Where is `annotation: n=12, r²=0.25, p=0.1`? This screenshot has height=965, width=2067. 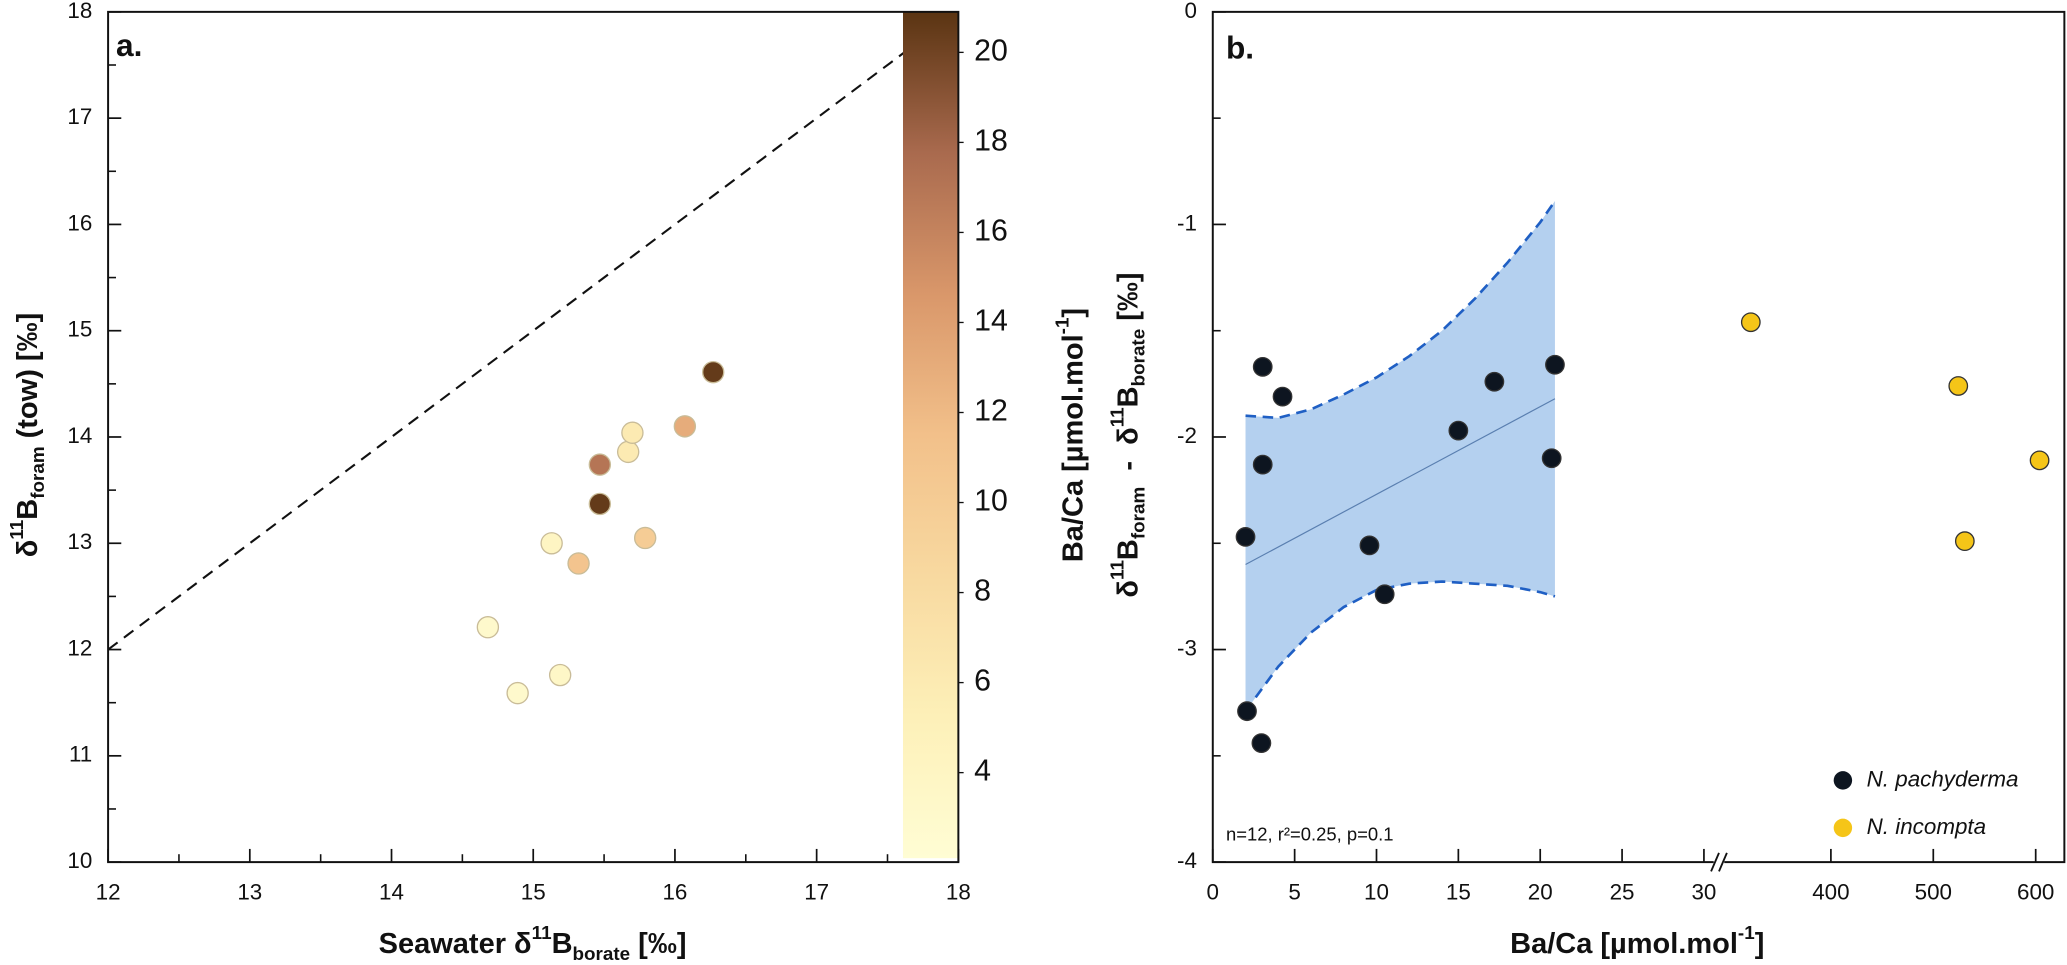 annotation: n=12, r²=0.25, p=0.1 is located at coordinates (1310, 834).